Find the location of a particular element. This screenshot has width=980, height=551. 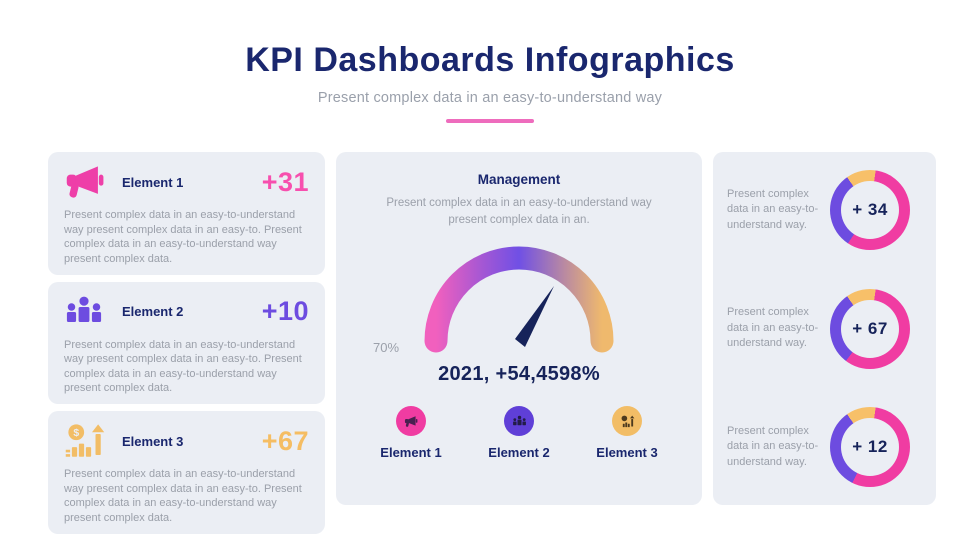

donut-chart-1: + 34 is located at coordinates (870, 210).